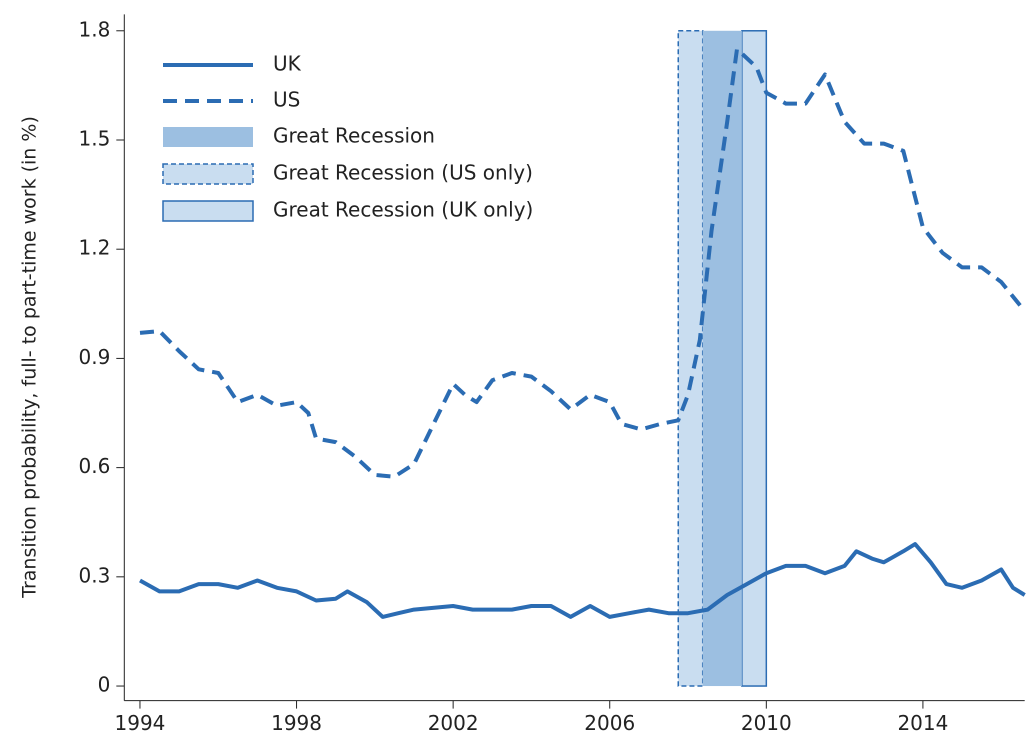 The height and width of the screenshot is (747, 1030). Describe the element at coordinates (453, 723) in the screenshot. I see `x-tick-label: 2002` at that location.